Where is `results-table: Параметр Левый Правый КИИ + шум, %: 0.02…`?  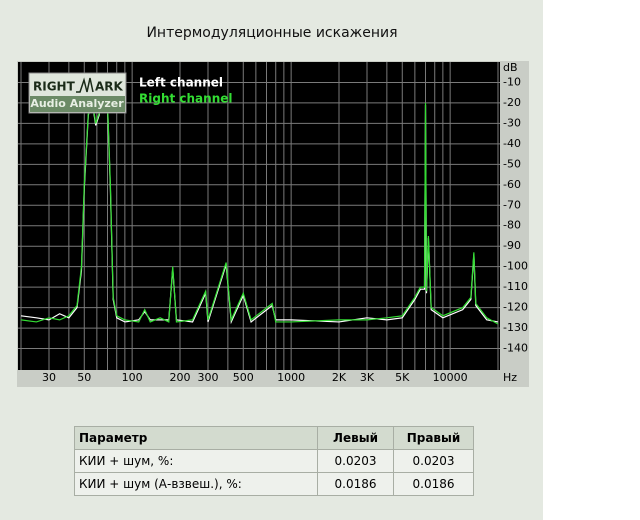 results-table: Параметр Левый Правый КИИ + шум, %: 0.02… is located at coordinates (274, 461).